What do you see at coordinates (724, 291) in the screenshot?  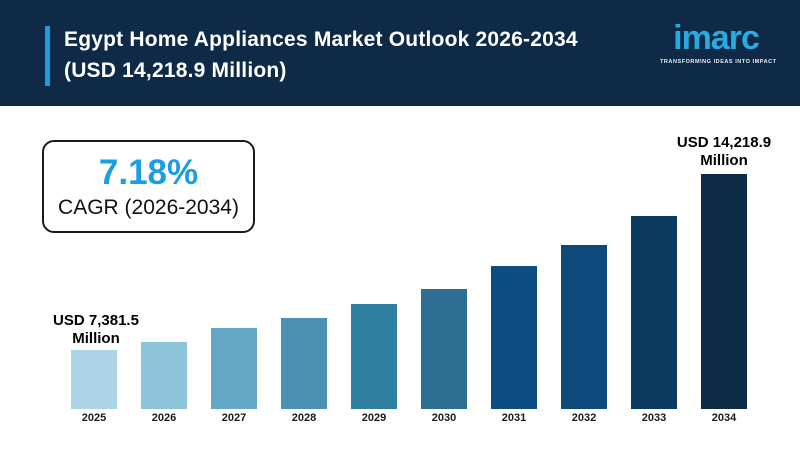 I see `bar-2034` at bounding box center [724, 291].